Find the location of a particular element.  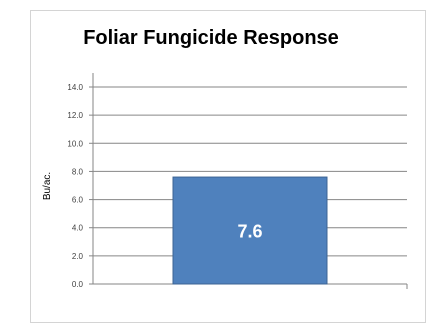

y-tick-label: 6.0 is located at coordinates (78, 200).